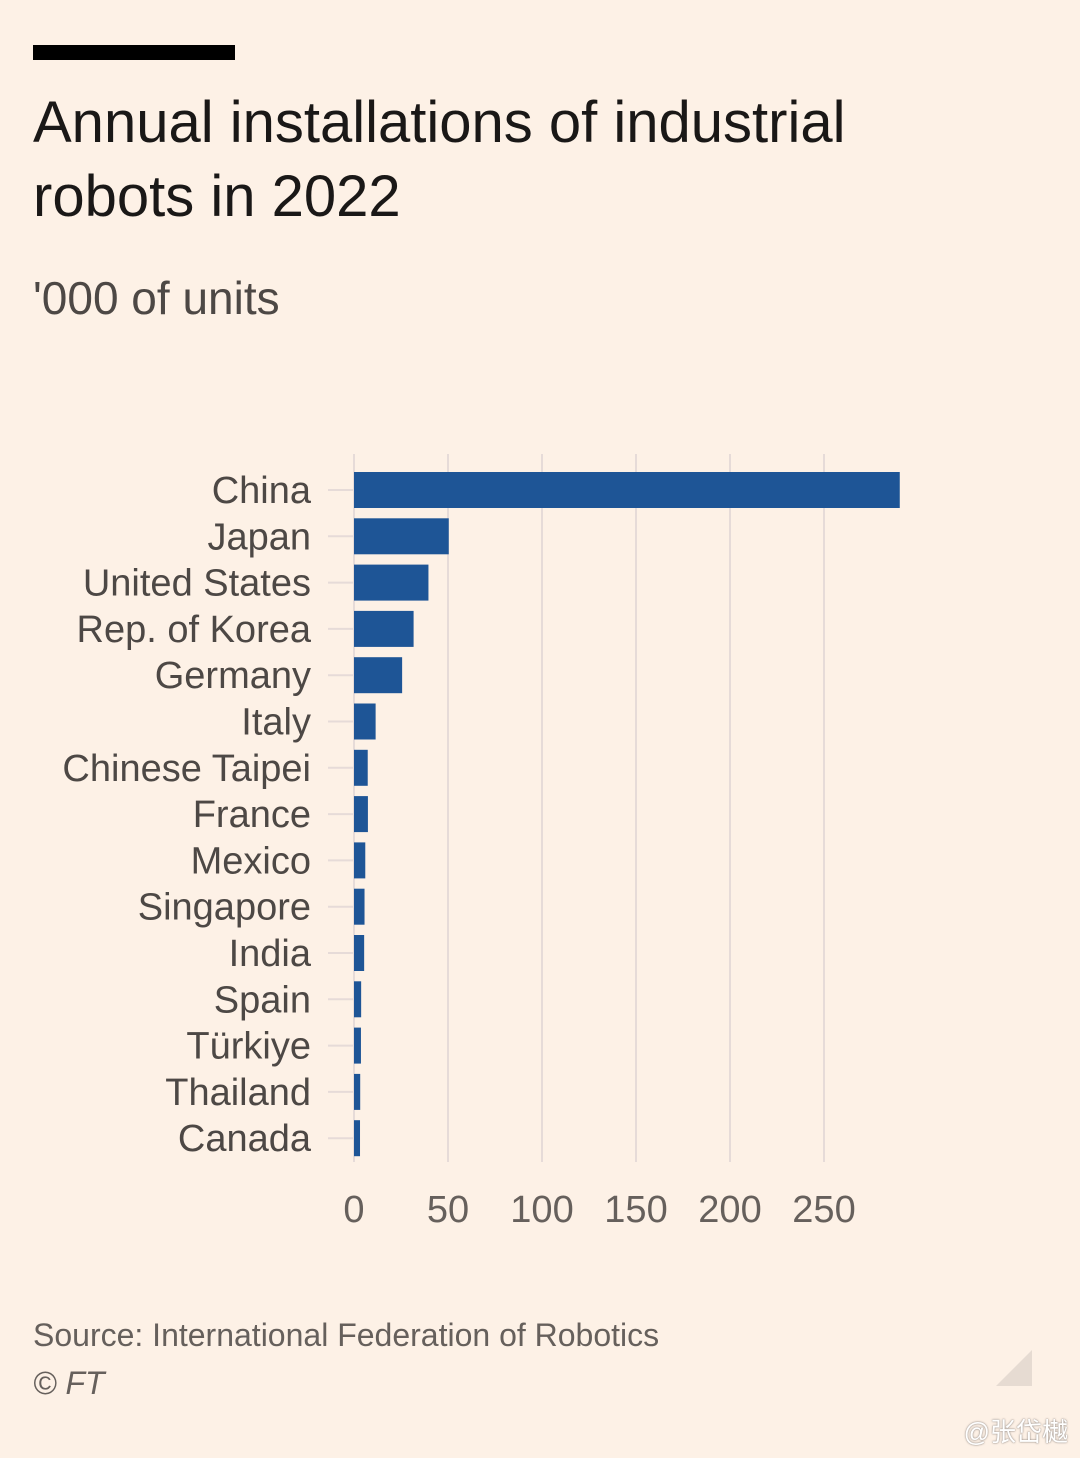 The image size is (1080, 1458). Describe the element at coordinates (238, 1093) in the screenshot. I see `category-label: Thailand` at that location.